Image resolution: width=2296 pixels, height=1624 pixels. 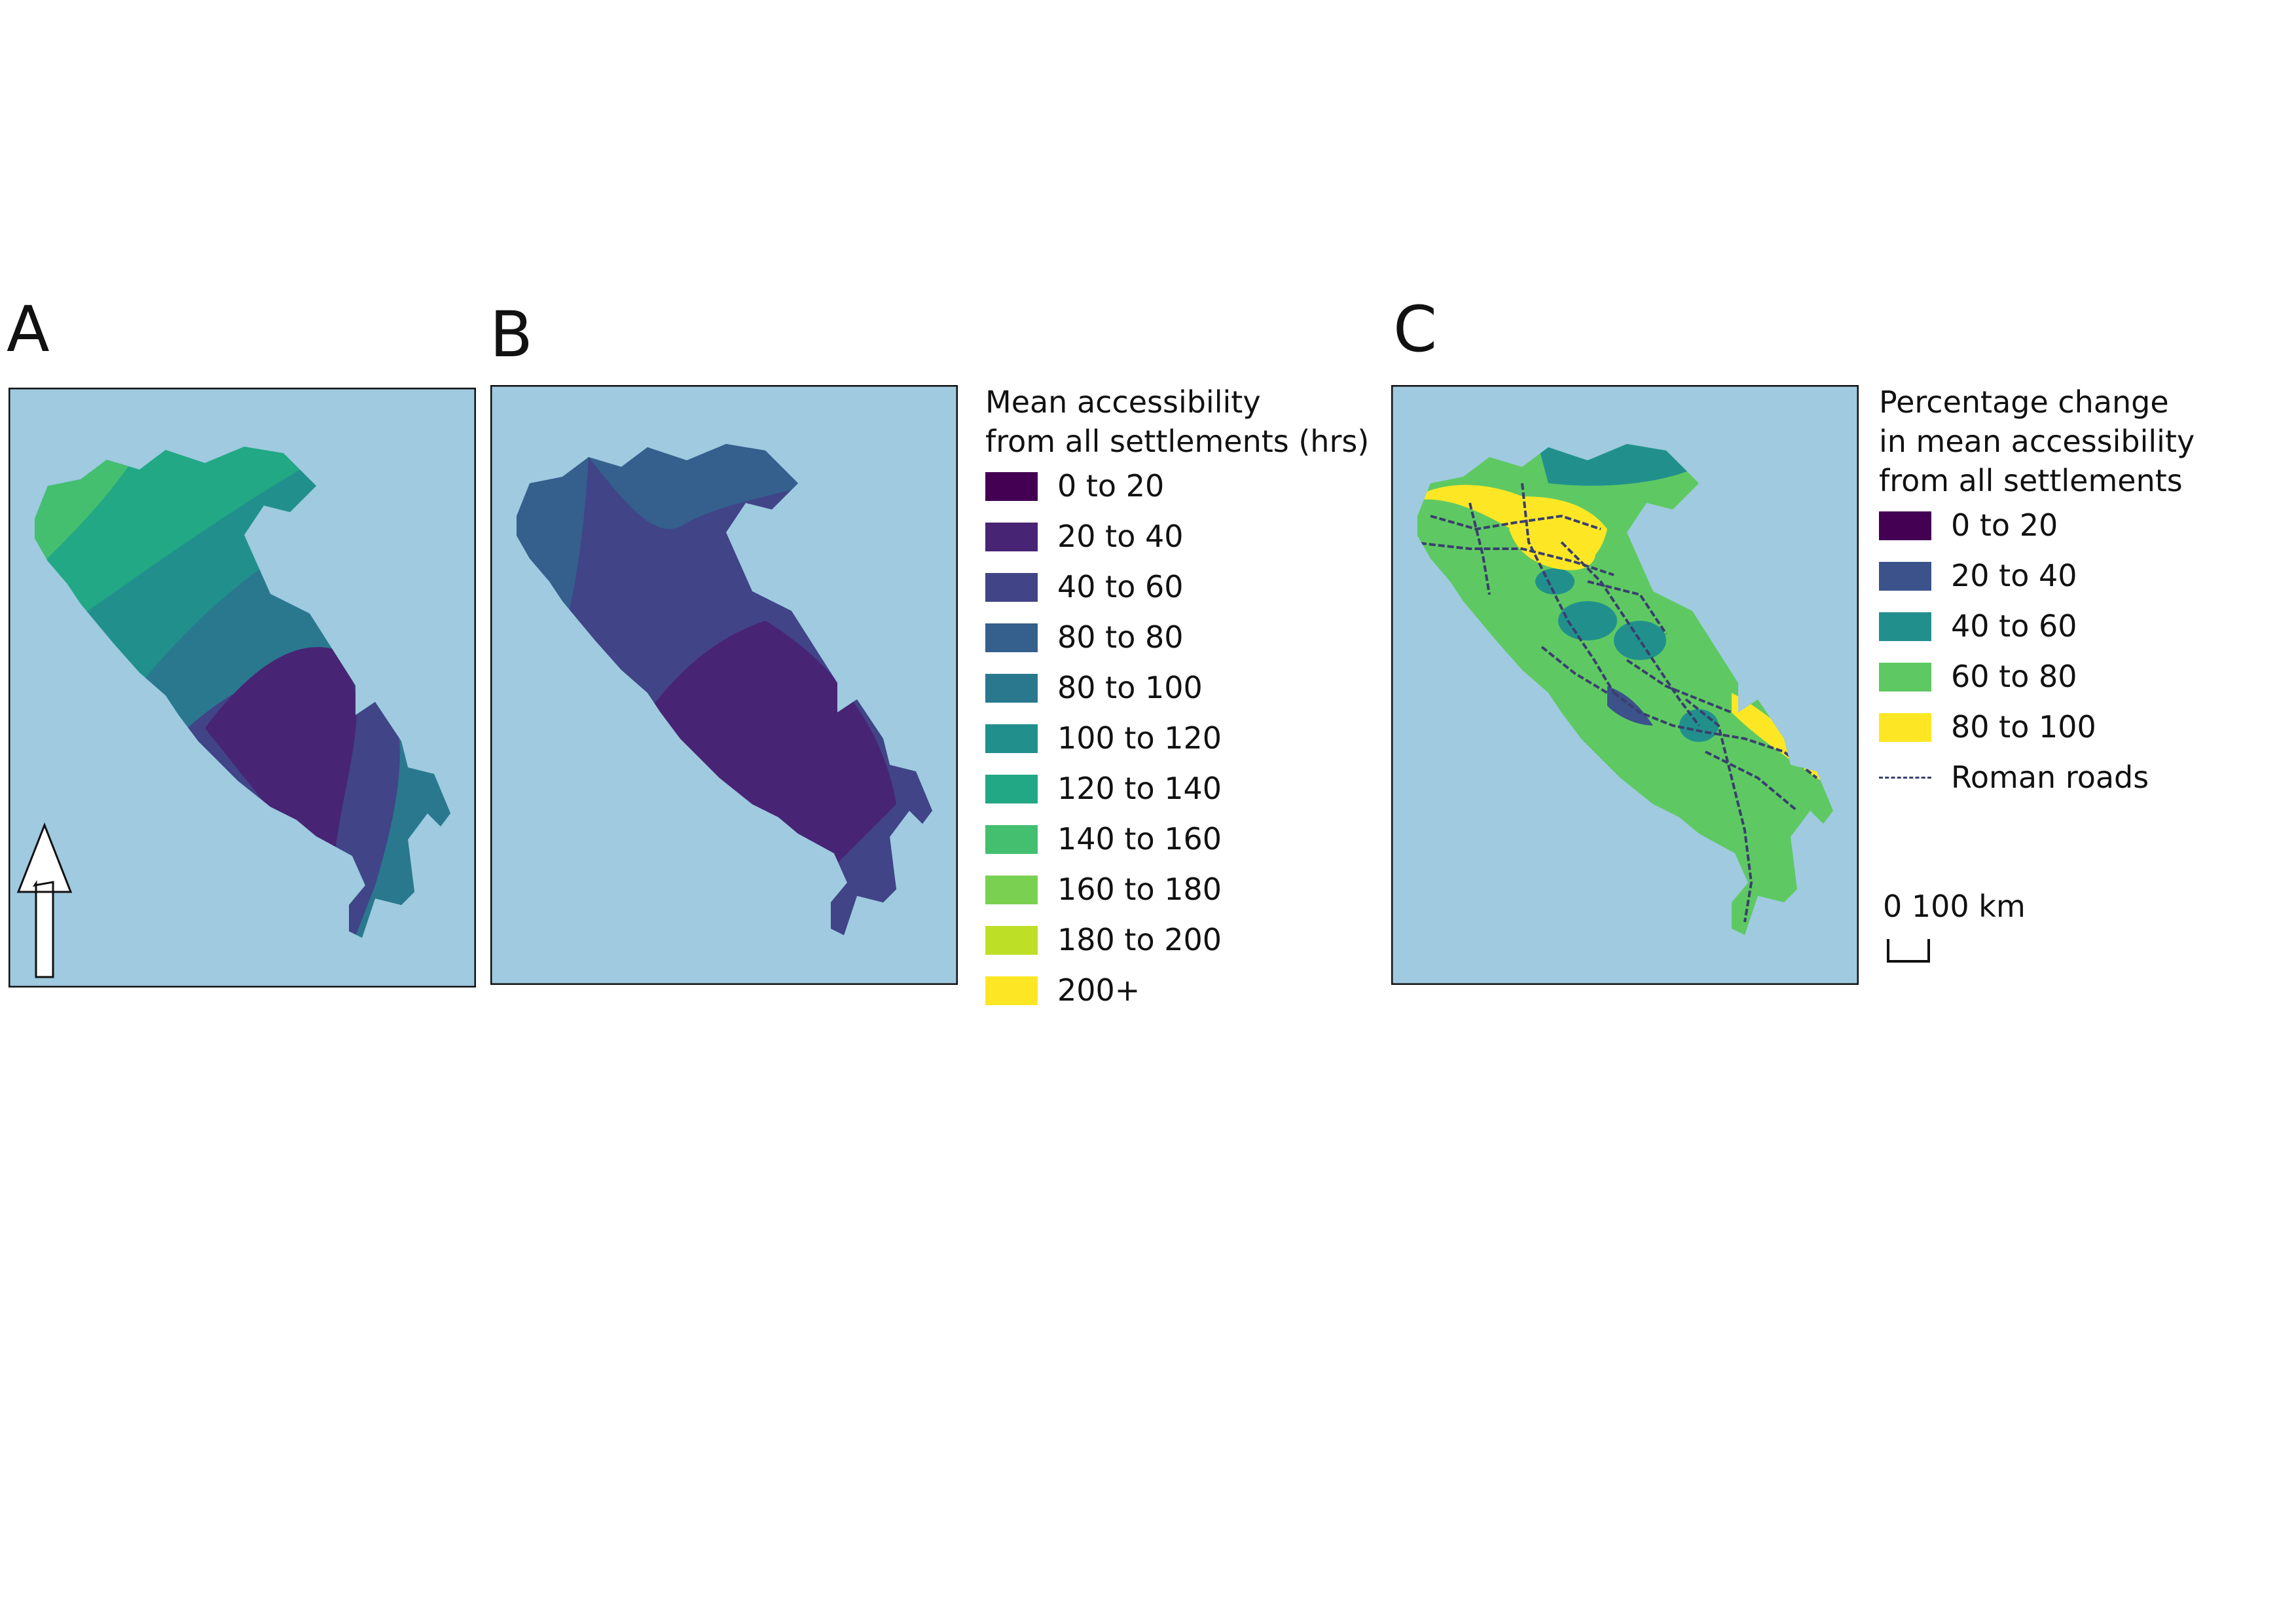 What do you see at coordinates (1177, 991) in the screenshot?
I see `legend-item: 200+` at bounding box center [1177, 991].